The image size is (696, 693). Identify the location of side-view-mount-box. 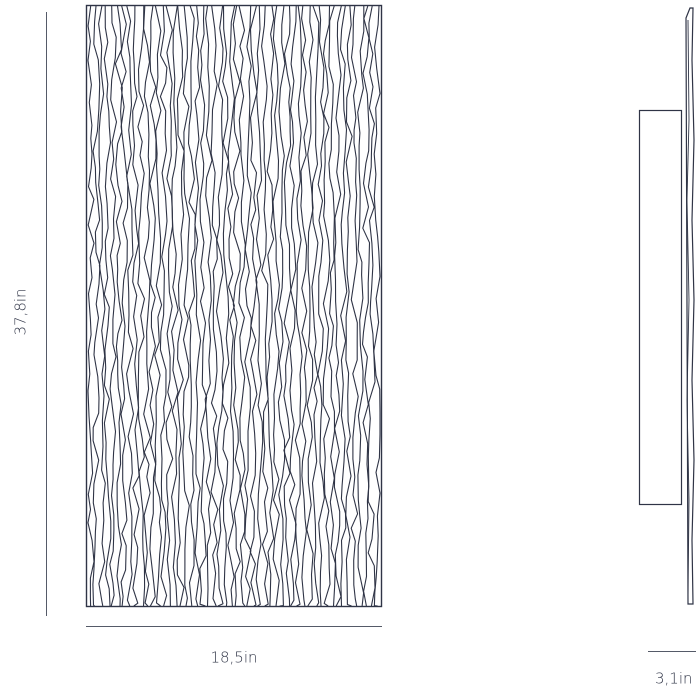
(660, 307).